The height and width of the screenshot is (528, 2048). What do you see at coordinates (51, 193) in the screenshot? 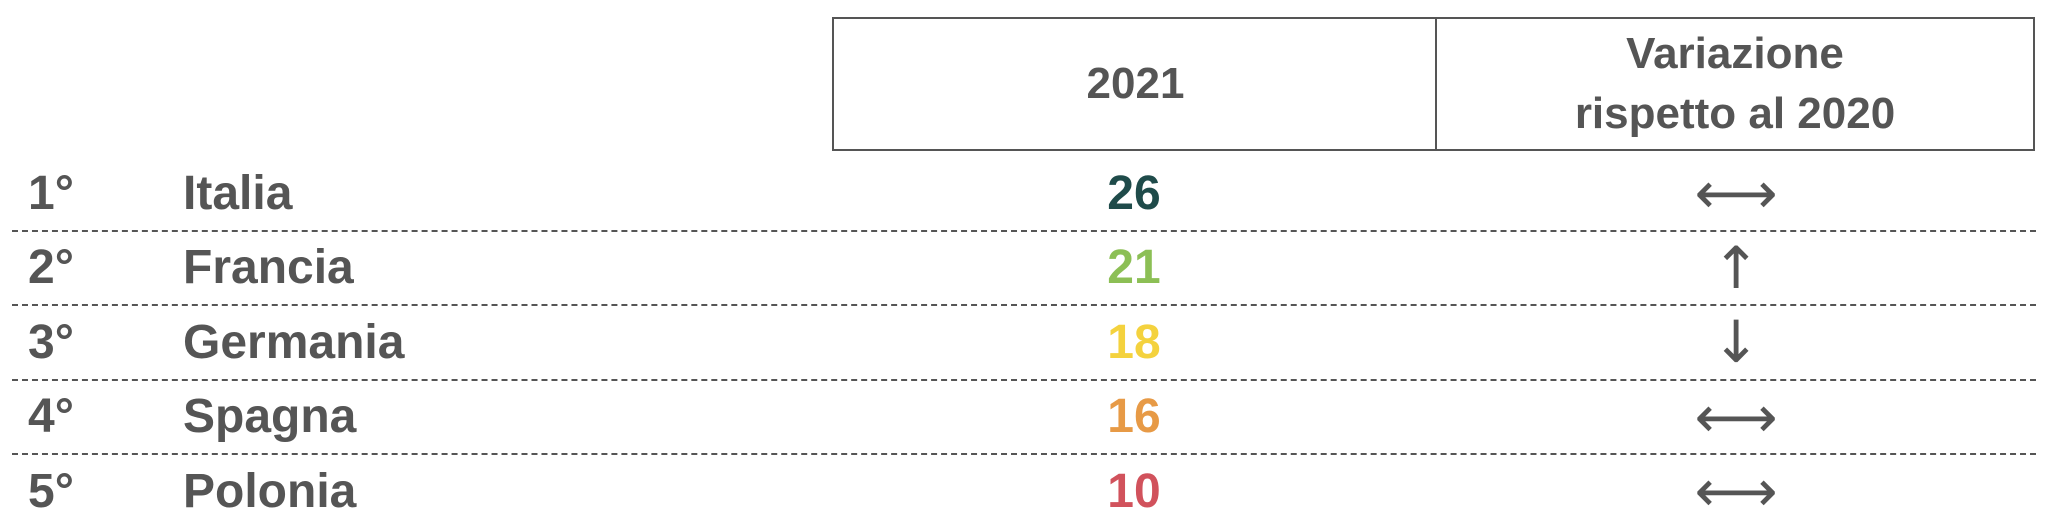
I see `rank: 1°` at bounding box center [51, 193].